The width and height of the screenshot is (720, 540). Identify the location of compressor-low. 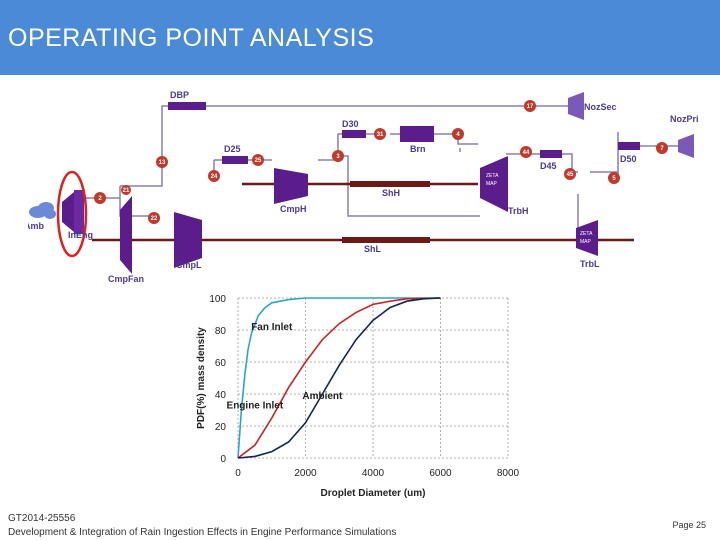
(188, 240).